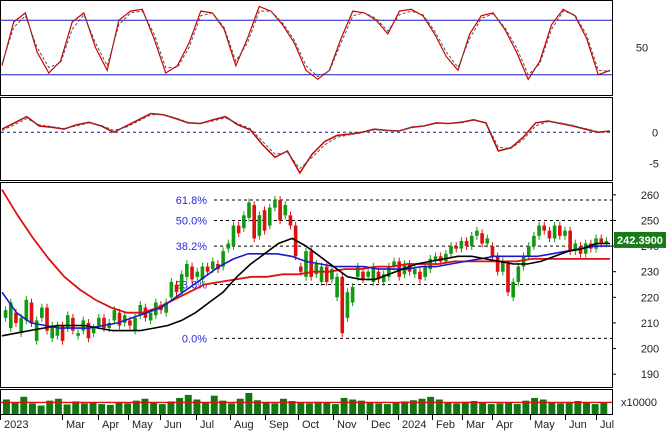 This screenshot has height=432, width=666. I want to click on stochastic-series-line, so click(306, 44).